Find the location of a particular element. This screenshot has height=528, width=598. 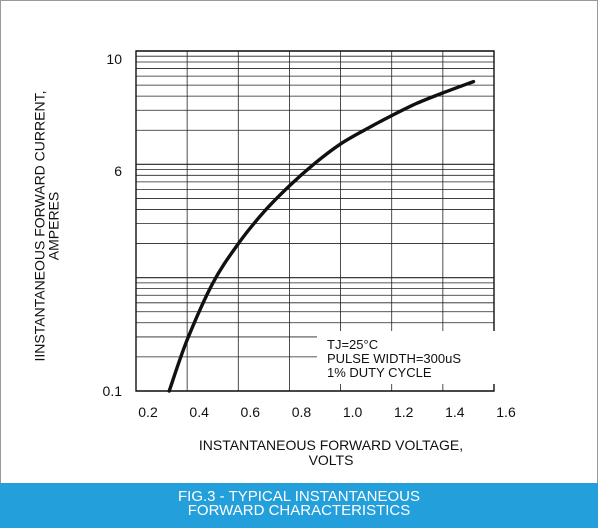

annotation-box is located at coordinates (413, 357).